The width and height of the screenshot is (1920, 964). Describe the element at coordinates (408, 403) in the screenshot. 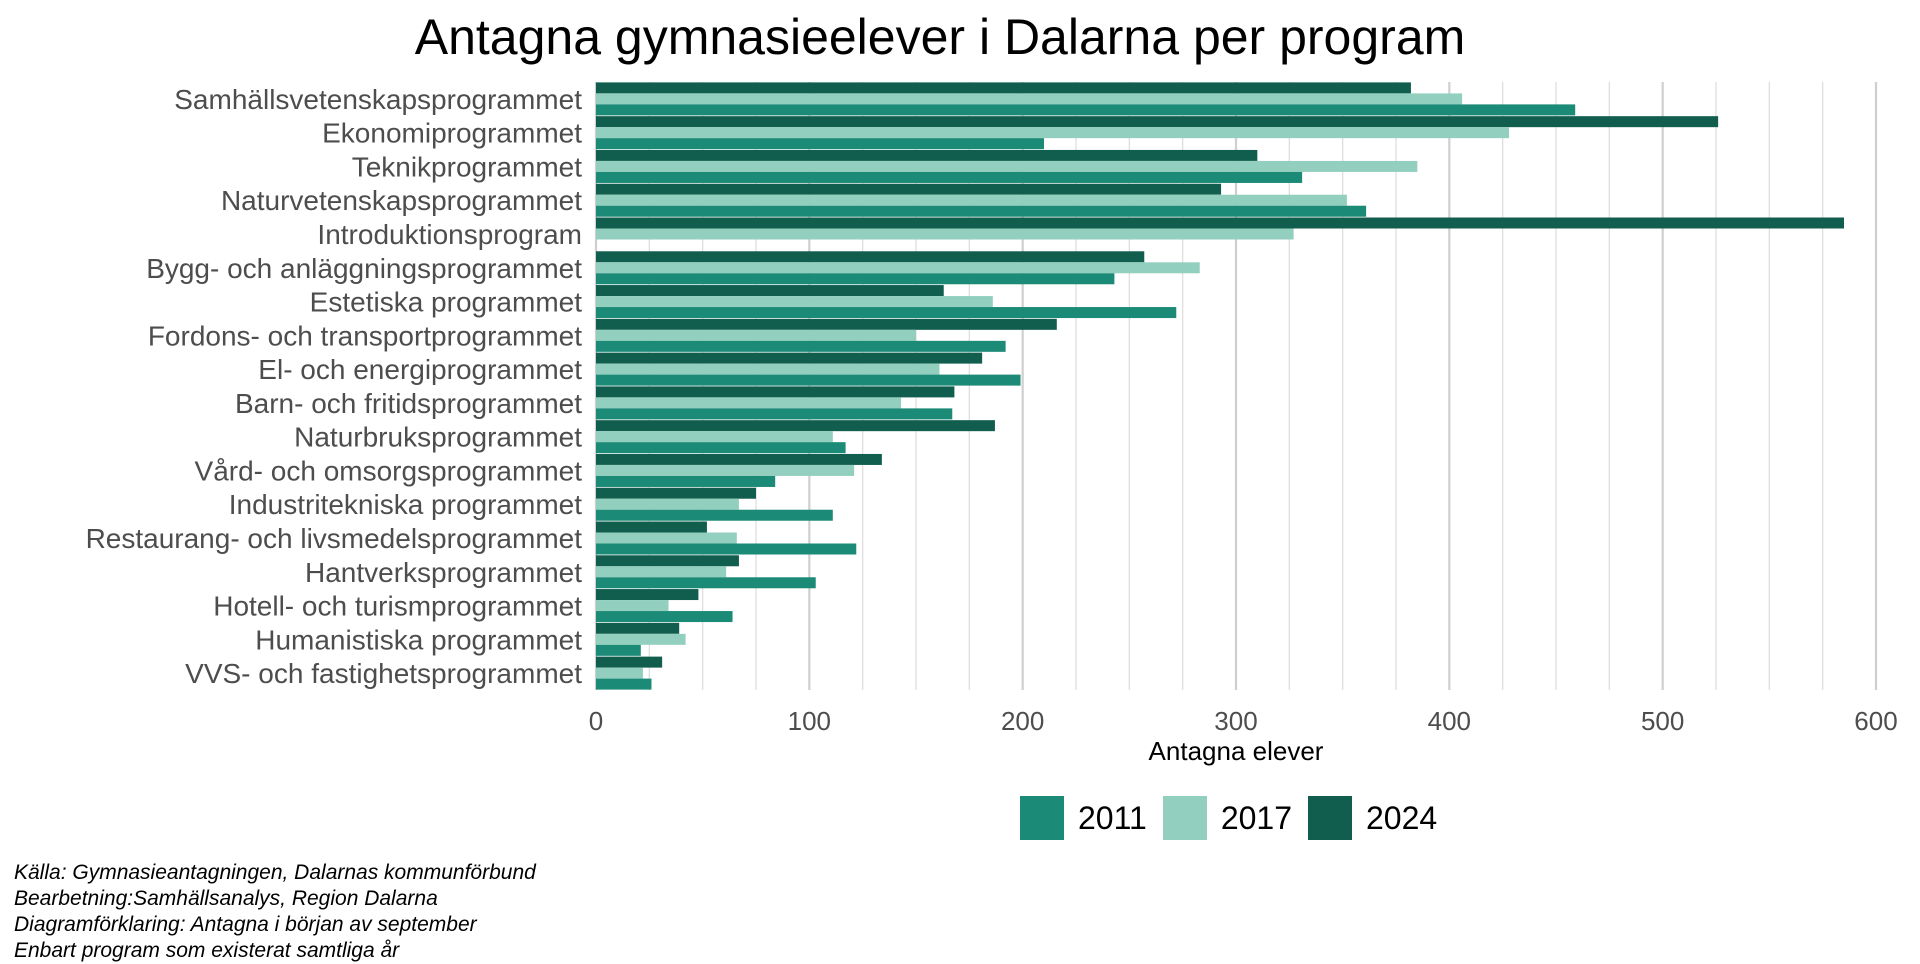

I see `category-label: Barn- och fritidsprogrammet` at that location.